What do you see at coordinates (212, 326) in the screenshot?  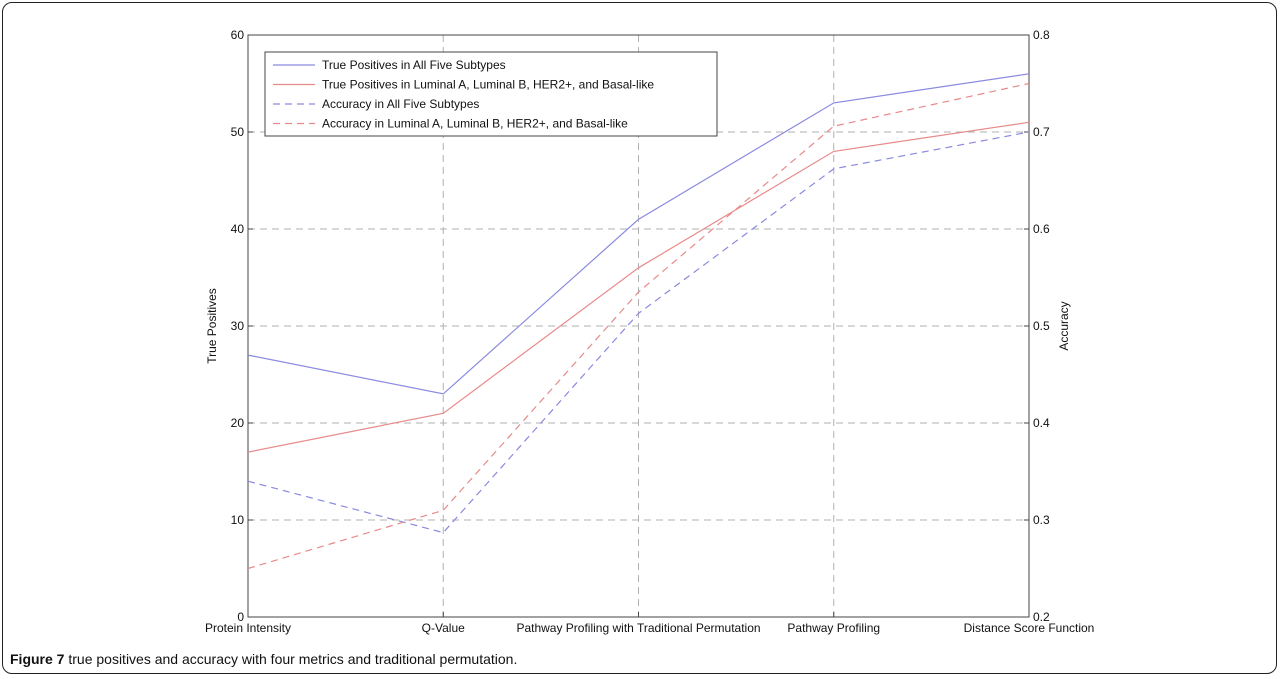 I see `y-axis-label: True Positives` at bounding box center [212, 326].